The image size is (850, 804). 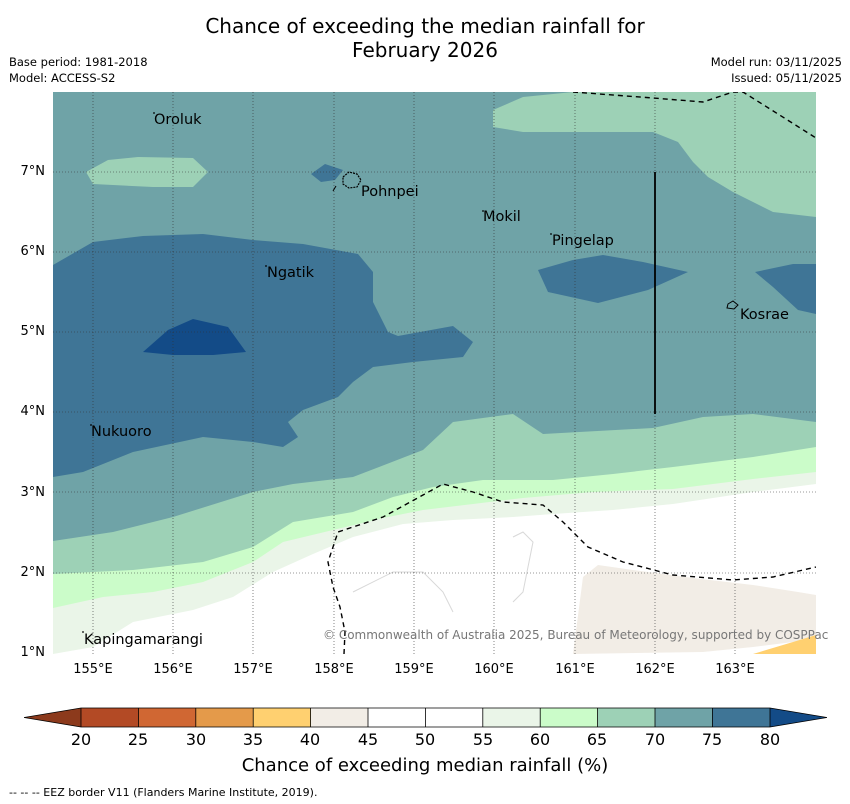 I want to click on place-label-pingelap: Pingelap, so click(x=583, y=241).